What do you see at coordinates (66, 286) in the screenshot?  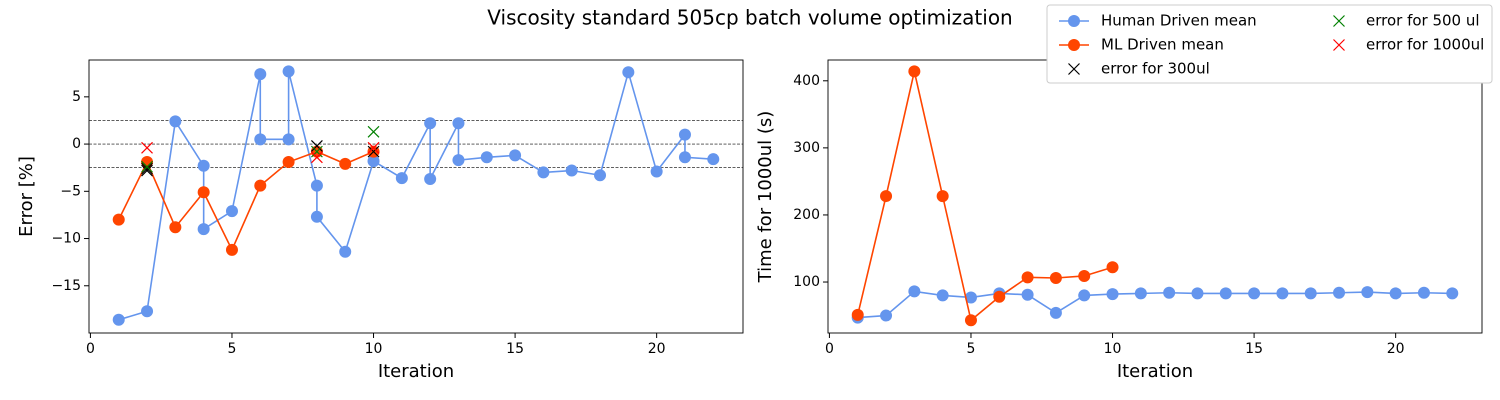 I see `y-tick-label: −15` at bounding box center [66, 286].